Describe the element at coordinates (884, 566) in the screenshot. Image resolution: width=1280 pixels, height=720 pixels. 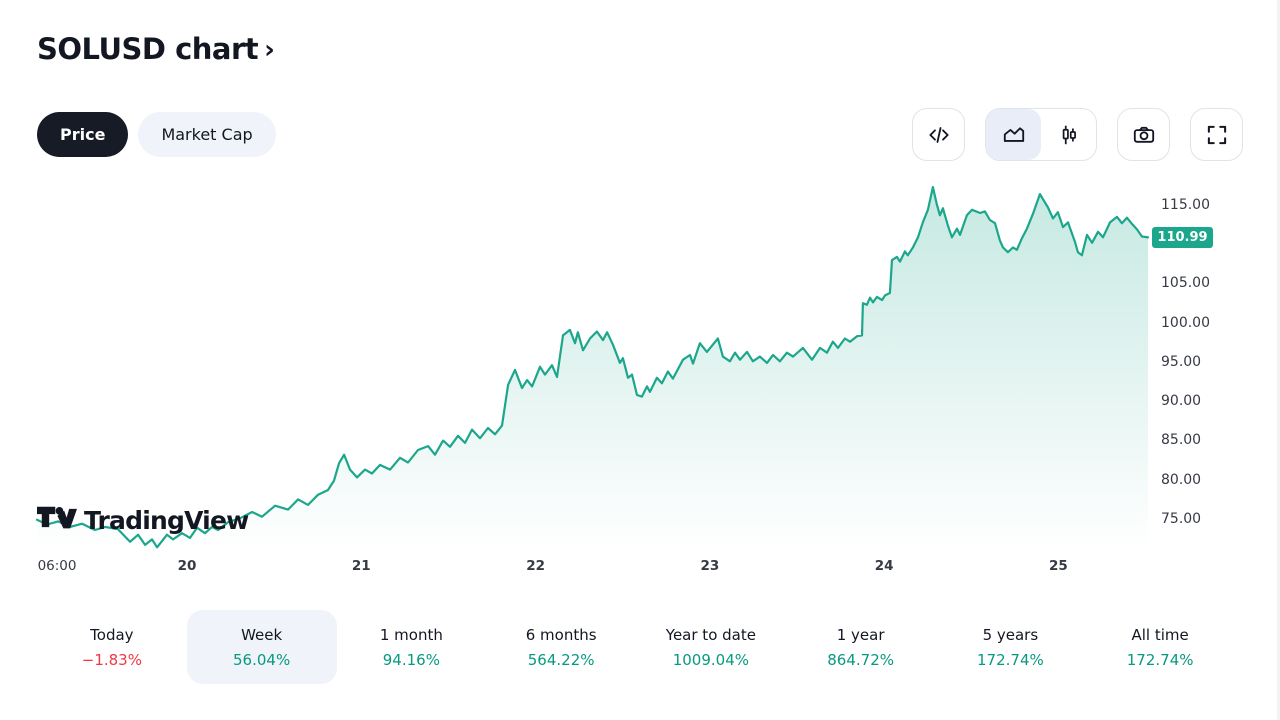
I see `x-axis-label: 24` at that location.